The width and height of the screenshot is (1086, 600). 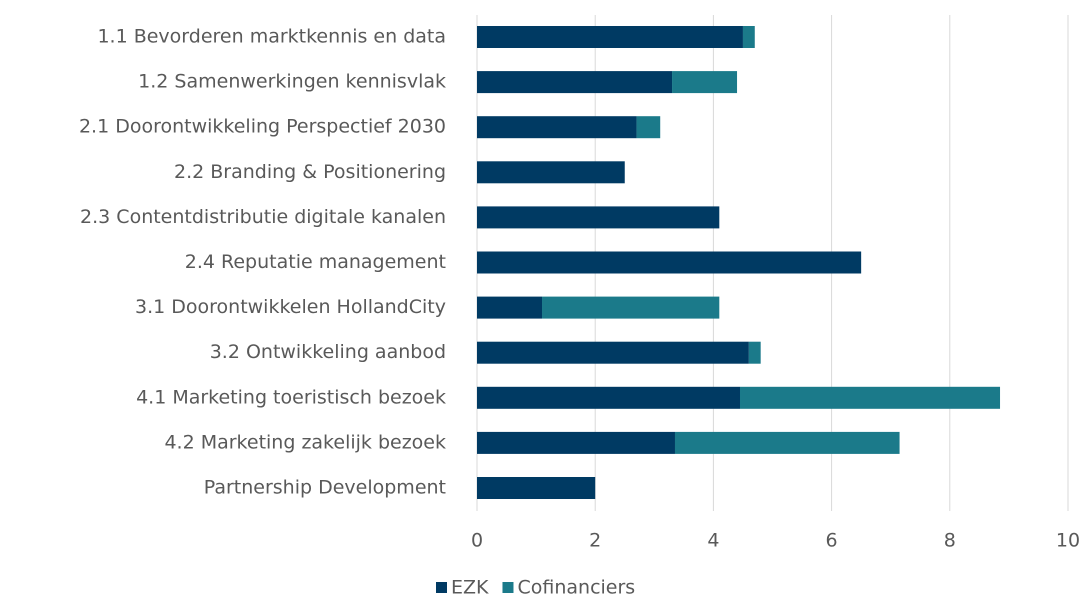 What do you see at coordinates (325, 488) in the screenshot?
I see `y-tick-label: Partnership Development` at bounding box center [325, 488].